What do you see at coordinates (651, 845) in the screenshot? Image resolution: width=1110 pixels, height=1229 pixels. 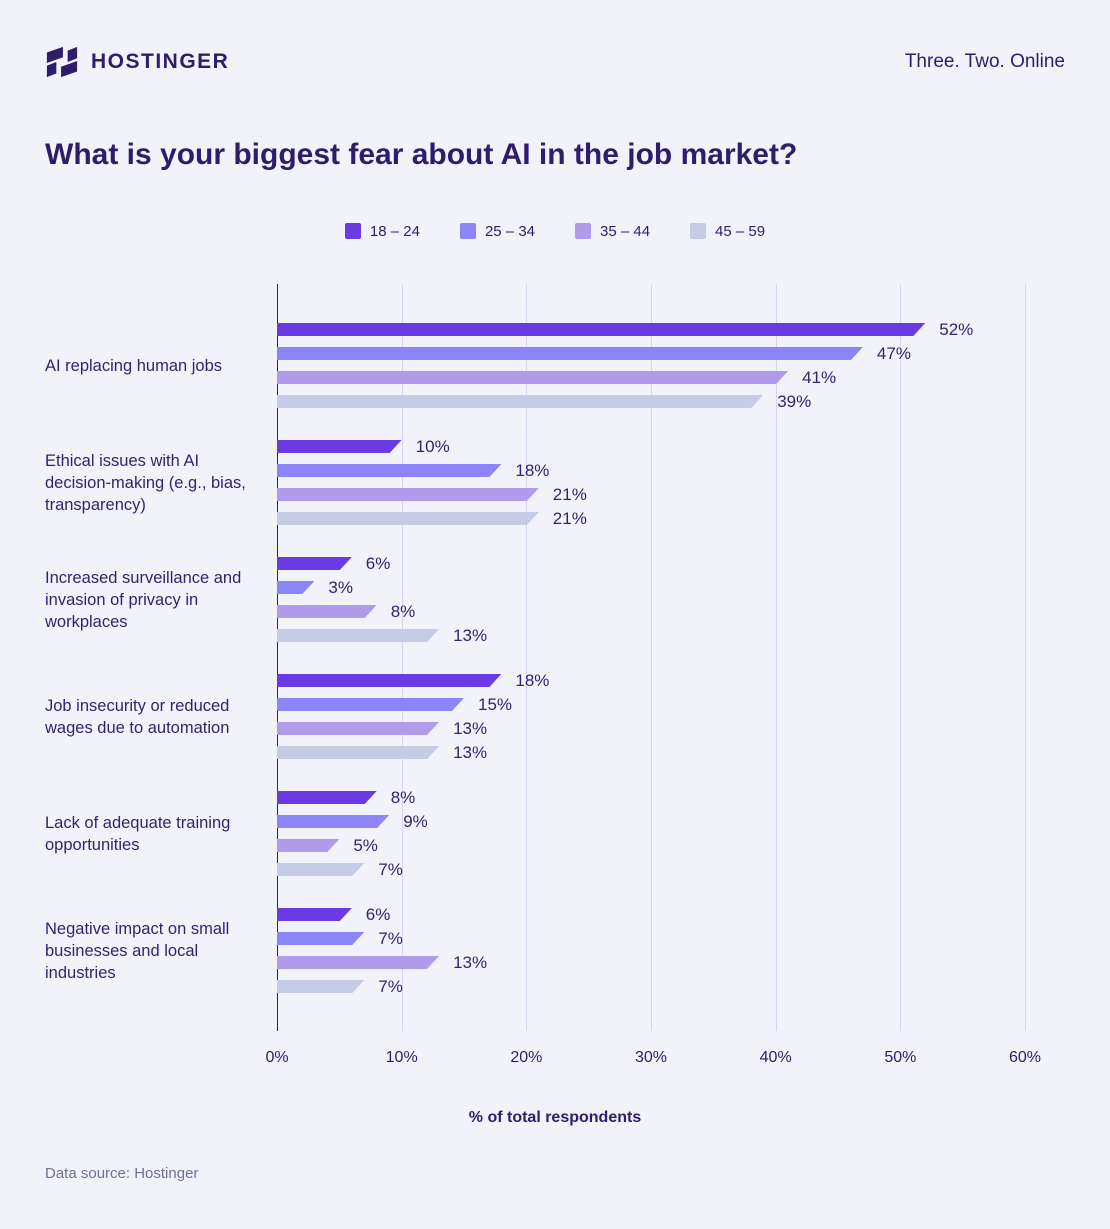 I see `bar-line: 5%` at bounding box center [651, 845].